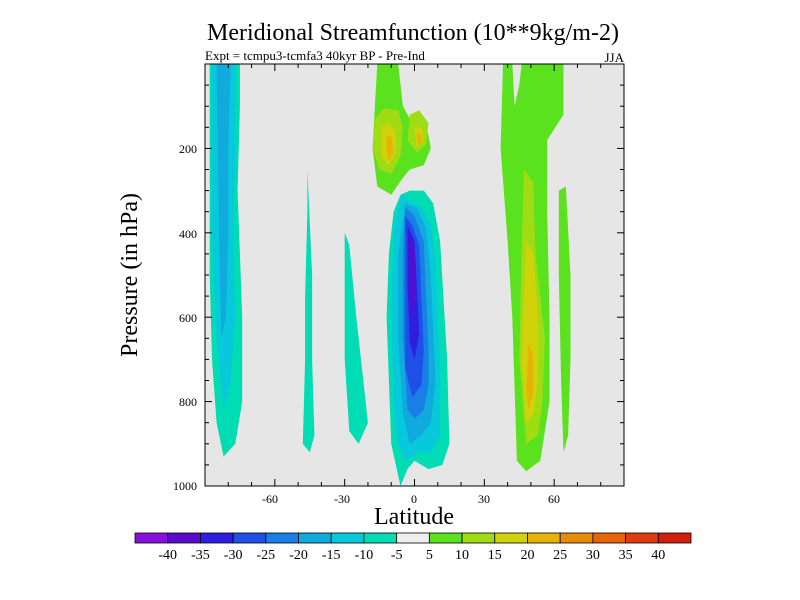 The width and height of the screenshot is (800, 600). I want to click on colorbar-label: -30, so click(233, 555).